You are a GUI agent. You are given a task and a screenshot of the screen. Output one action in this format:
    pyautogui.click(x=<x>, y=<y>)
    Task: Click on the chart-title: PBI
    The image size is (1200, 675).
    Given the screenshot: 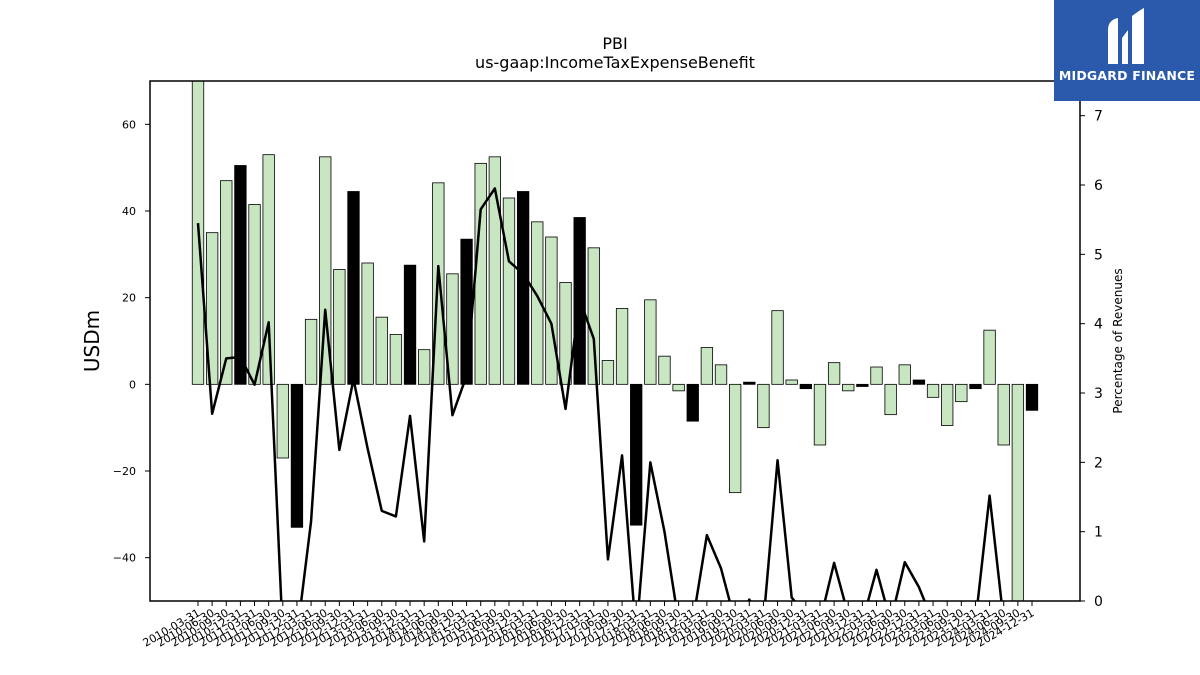 What is the action you would take?
    pyautogui.click(x=614, y=43)
    